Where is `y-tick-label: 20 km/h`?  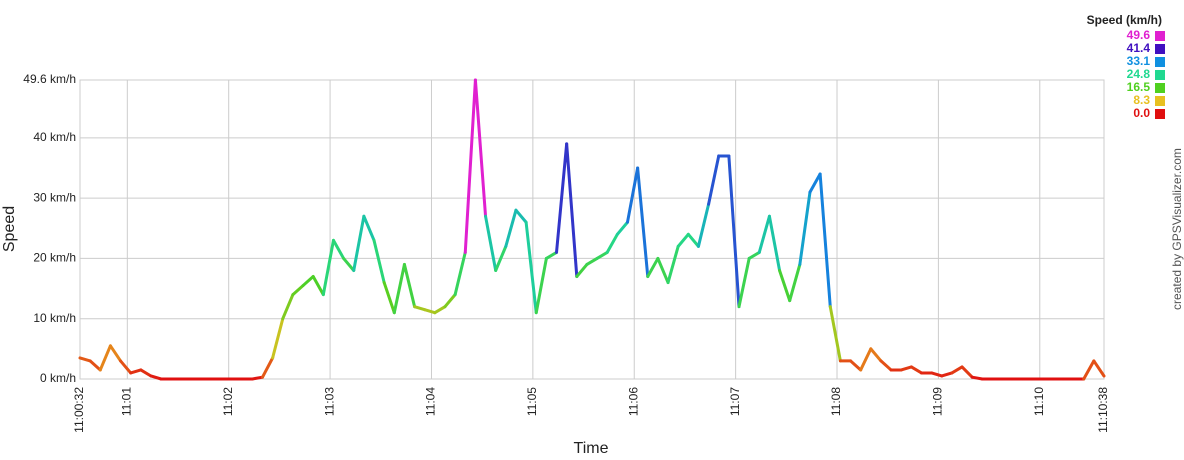
y-tick-label: 20 km/h is located at coordinates (54, 258).